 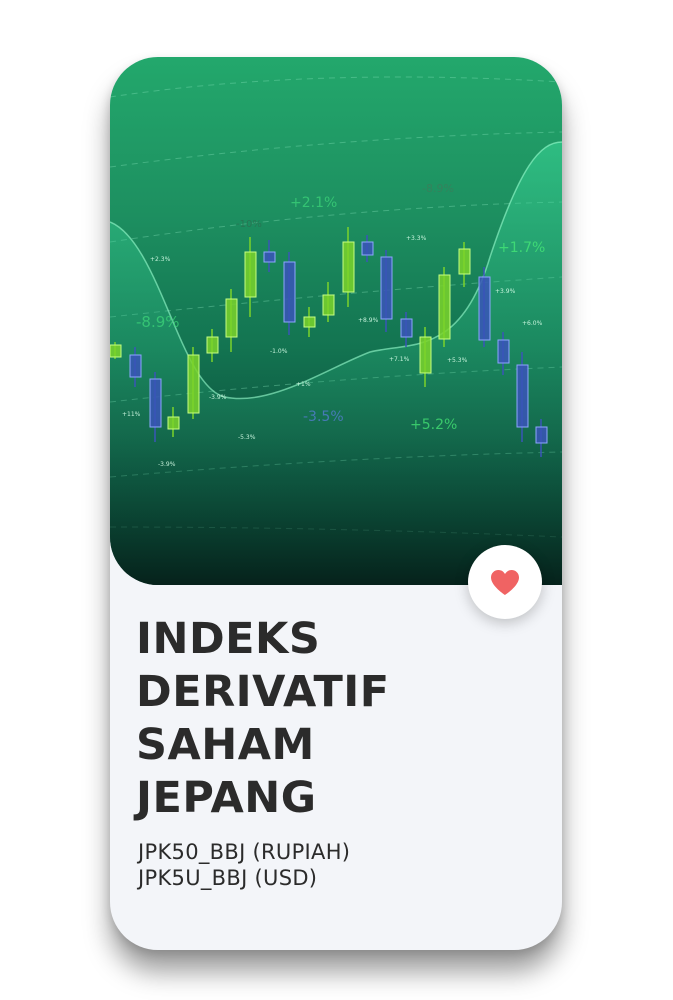 What do you see at coordinates (323, 417) in the screenshot?
I see `chart-change-label: -3.5%` at bounding box center [323, 417].